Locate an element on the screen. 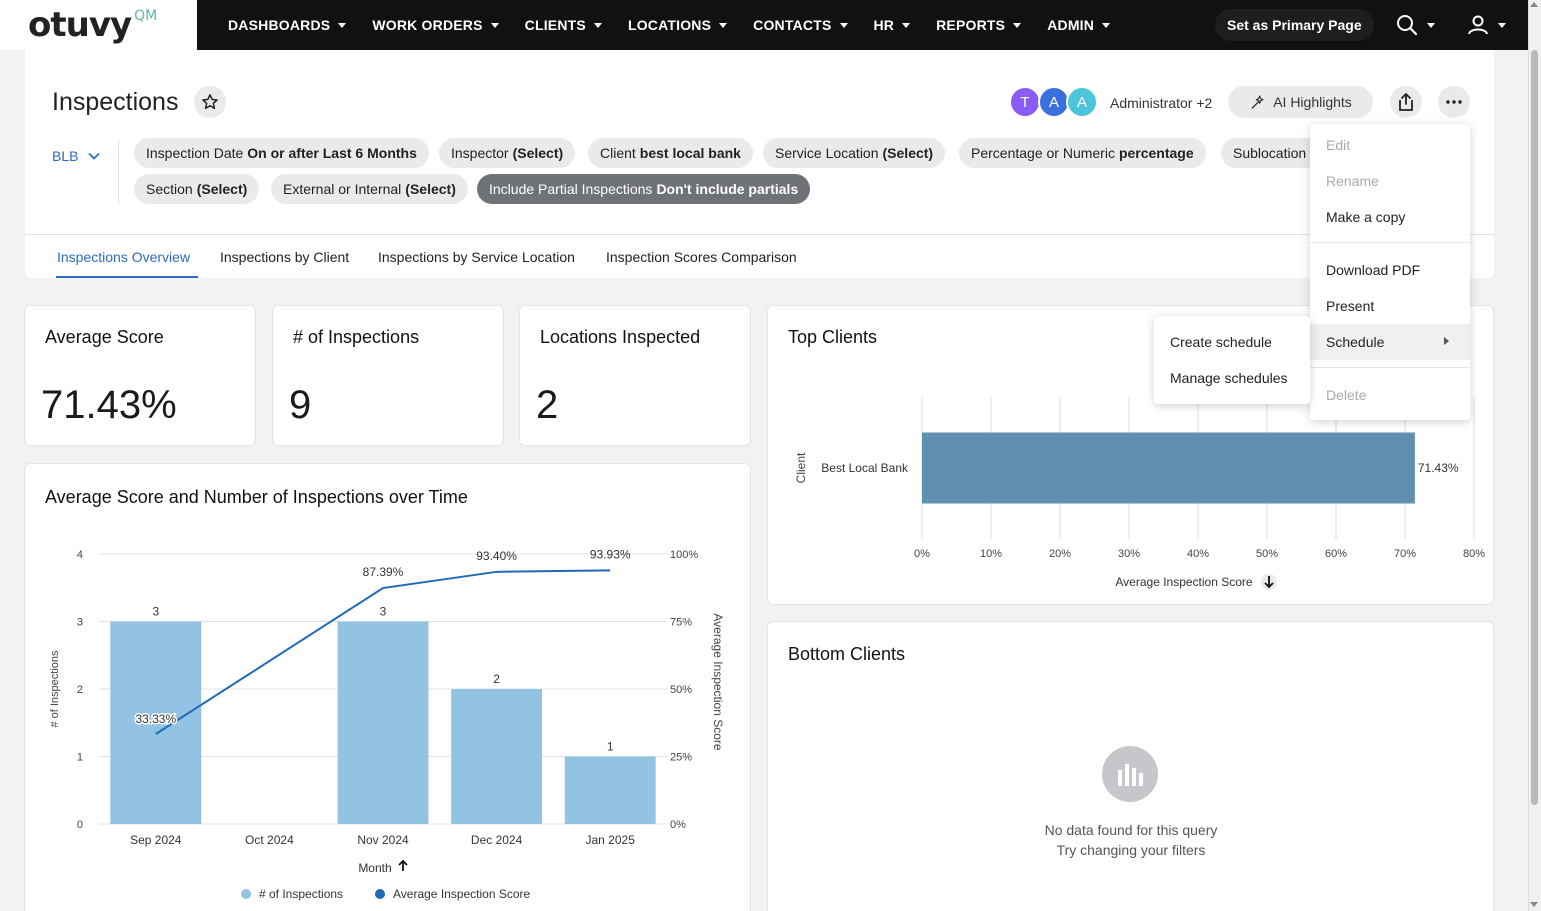  nav-label: WORK ORDERS is located at coordinates (427, 25).